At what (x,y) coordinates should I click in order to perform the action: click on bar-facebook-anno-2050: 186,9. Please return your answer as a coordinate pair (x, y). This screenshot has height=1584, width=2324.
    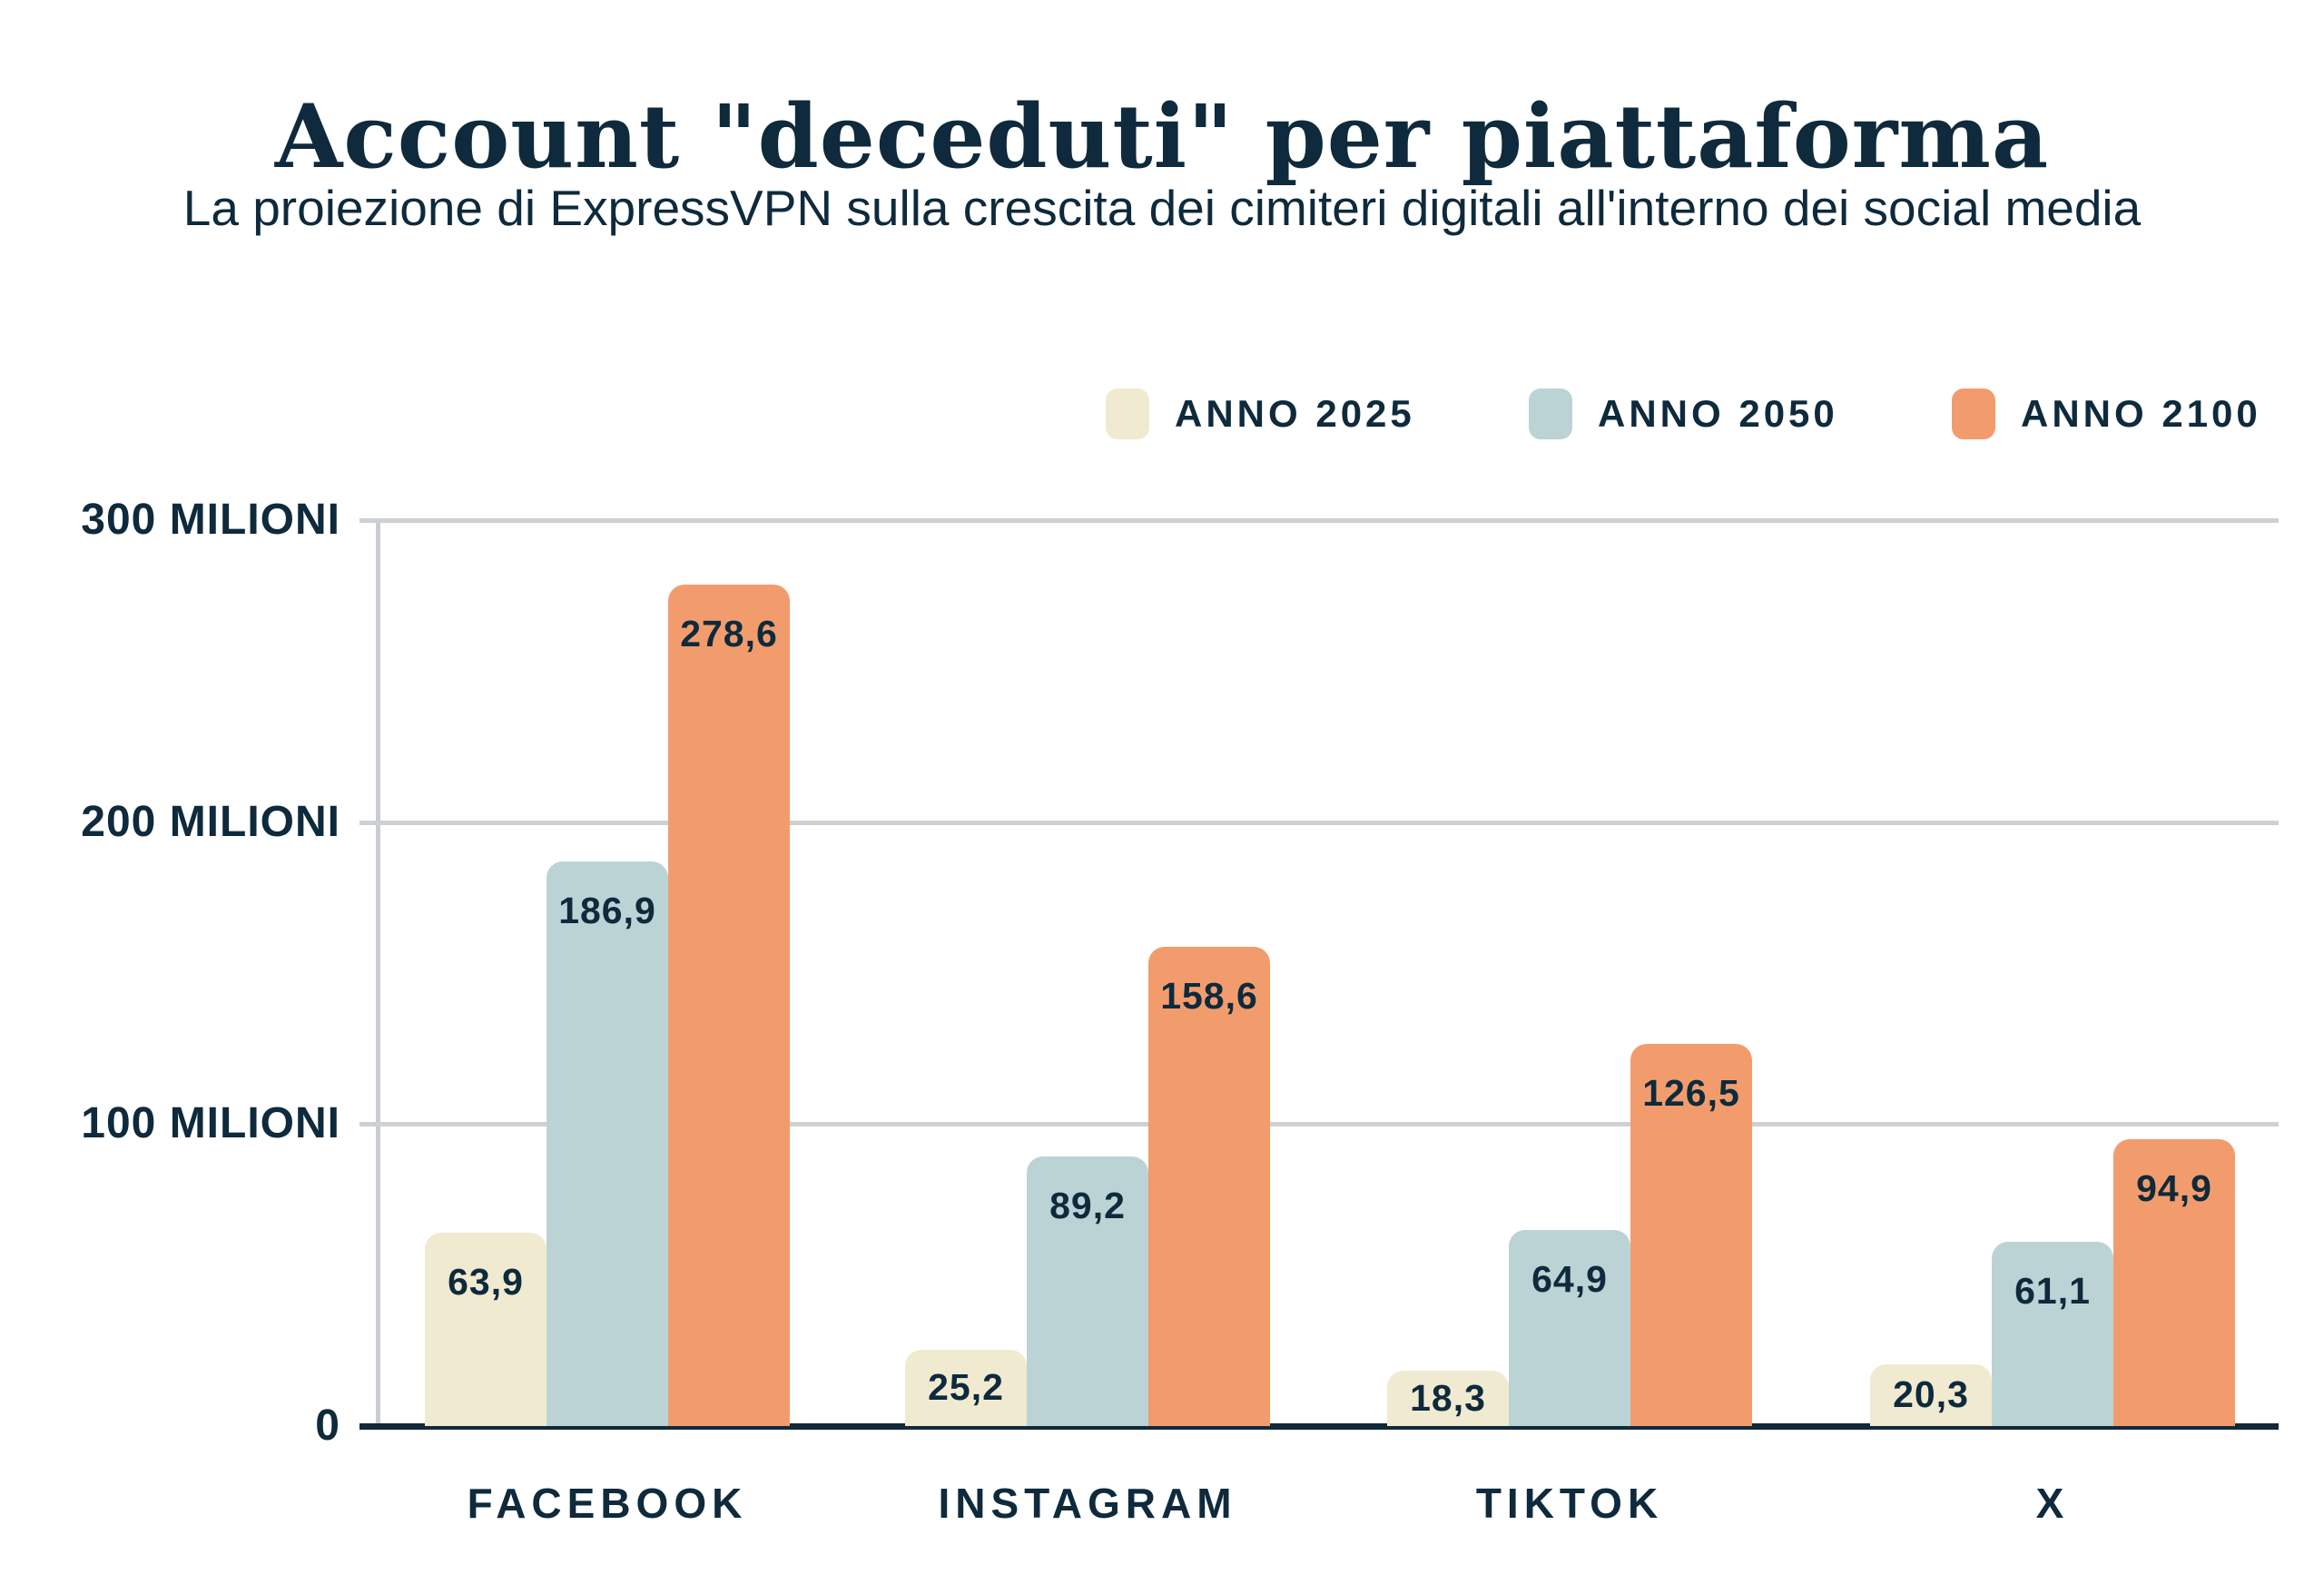
    Looking at the image, I should click on (607, 1143).